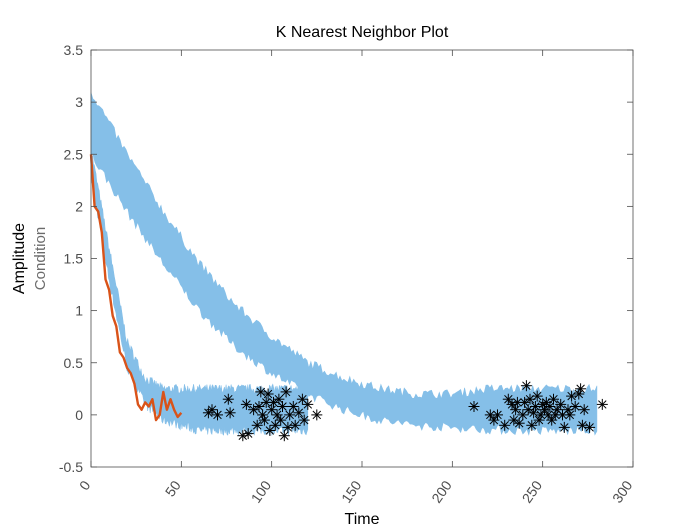 This screenshot has height=525, width=700. Describe the element at coordinates (79, 415) in the screenshot. I see `y-tick-label: 0` at that location.